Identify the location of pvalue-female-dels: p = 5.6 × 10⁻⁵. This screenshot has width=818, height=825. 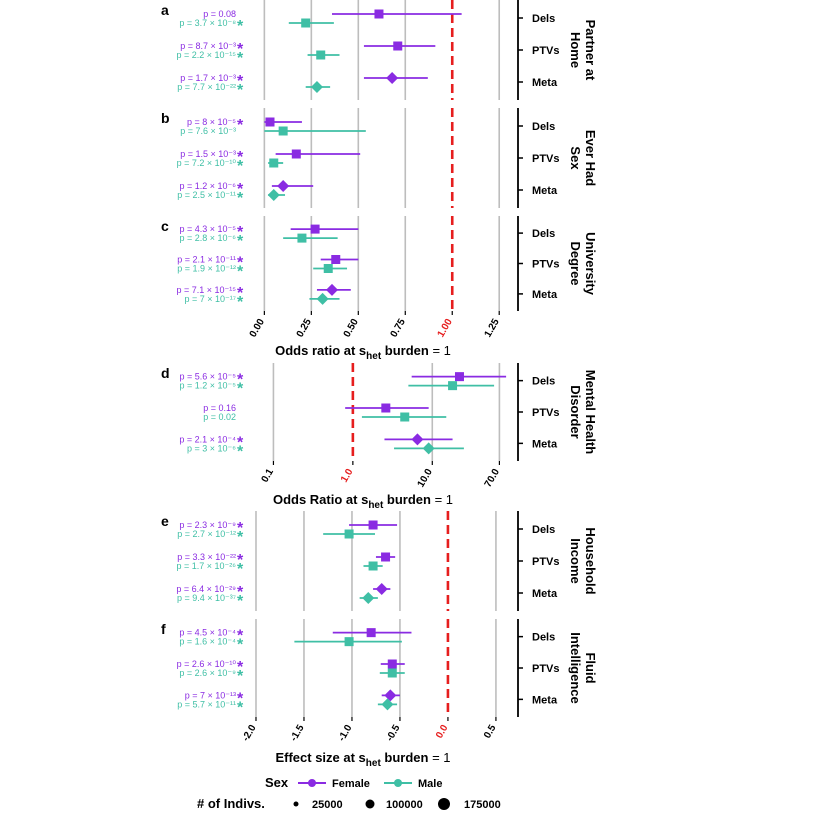
(207, 377).